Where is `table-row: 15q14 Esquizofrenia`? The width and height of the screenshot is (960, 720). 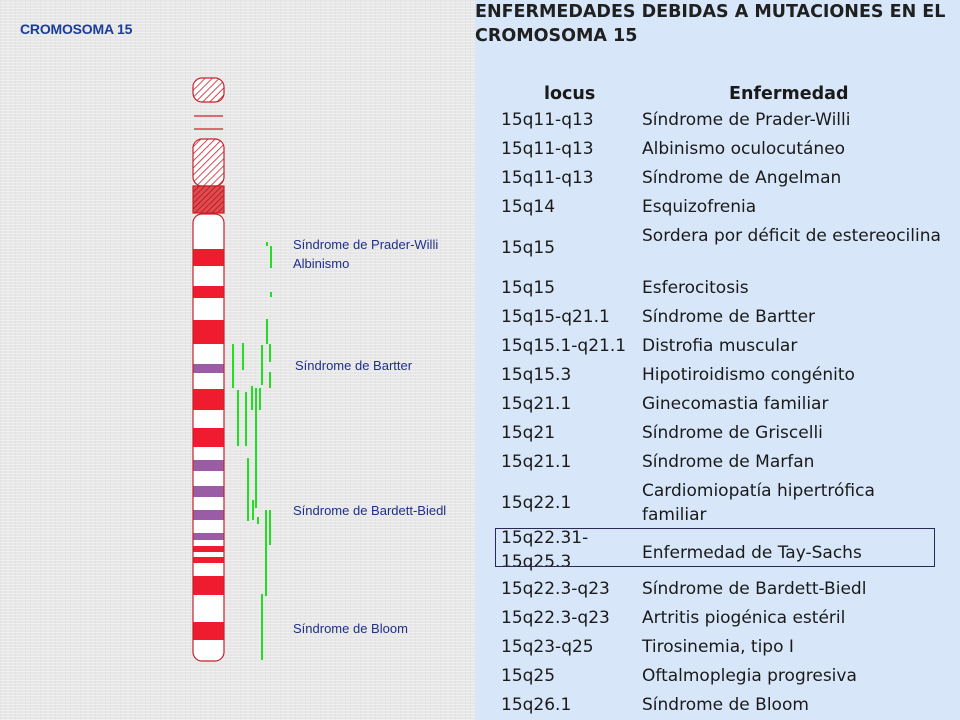 table-row: 15q14 Esquizofrenia is located at coordinates (717, 209).